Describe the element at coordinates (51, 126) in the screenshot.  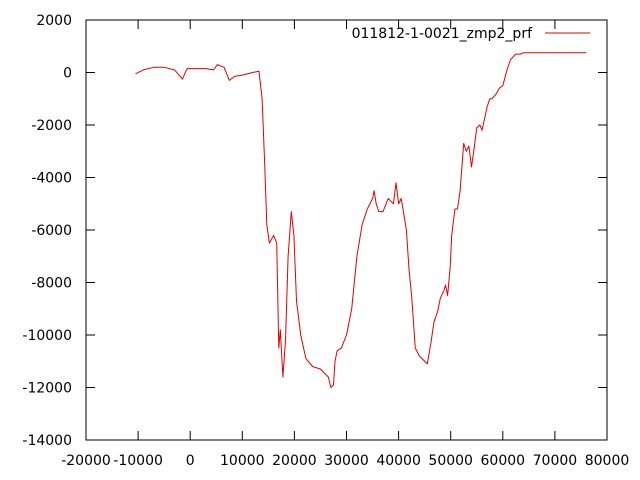
I see `y-tick-label: -2000` at that location.